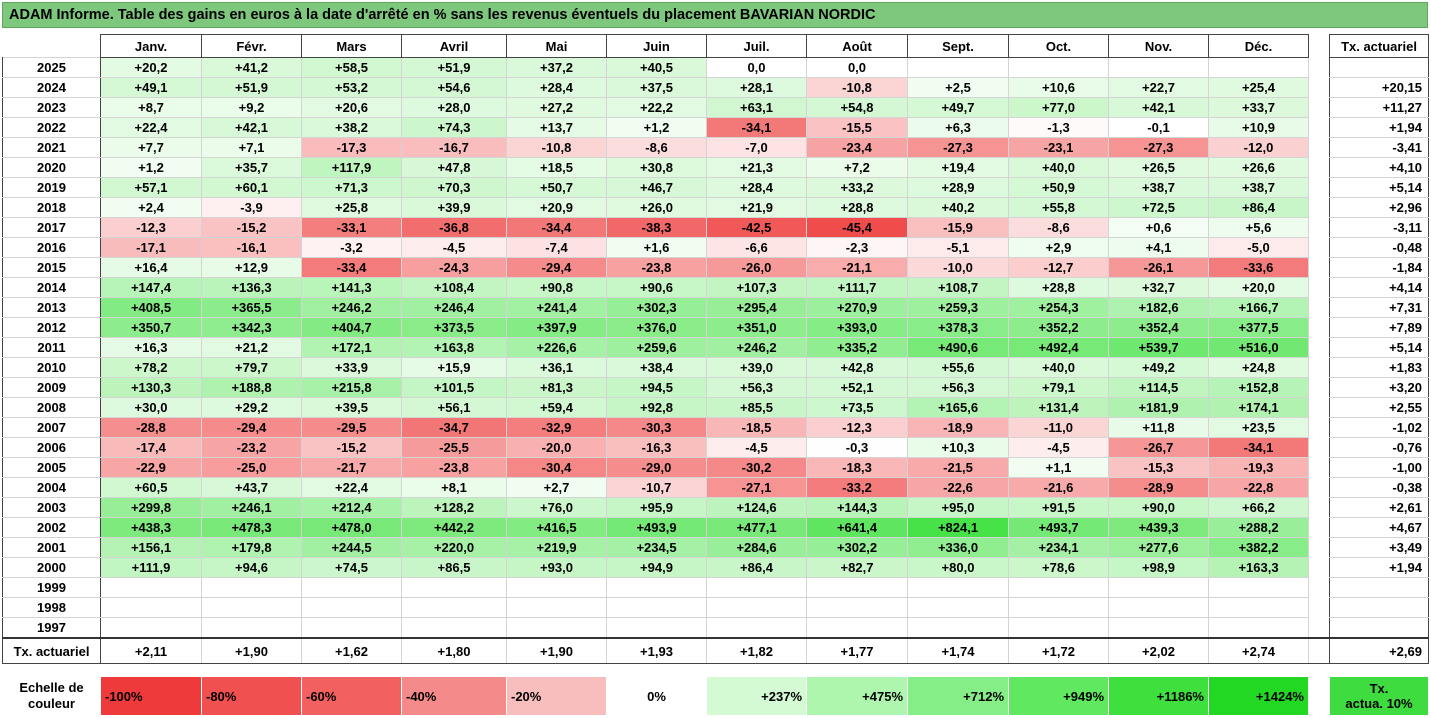 This screenshot has height=718, width=1431. Describe the element at coordinates (454, 696) in the screenshot. I see `scale-step: -40%` at that location.